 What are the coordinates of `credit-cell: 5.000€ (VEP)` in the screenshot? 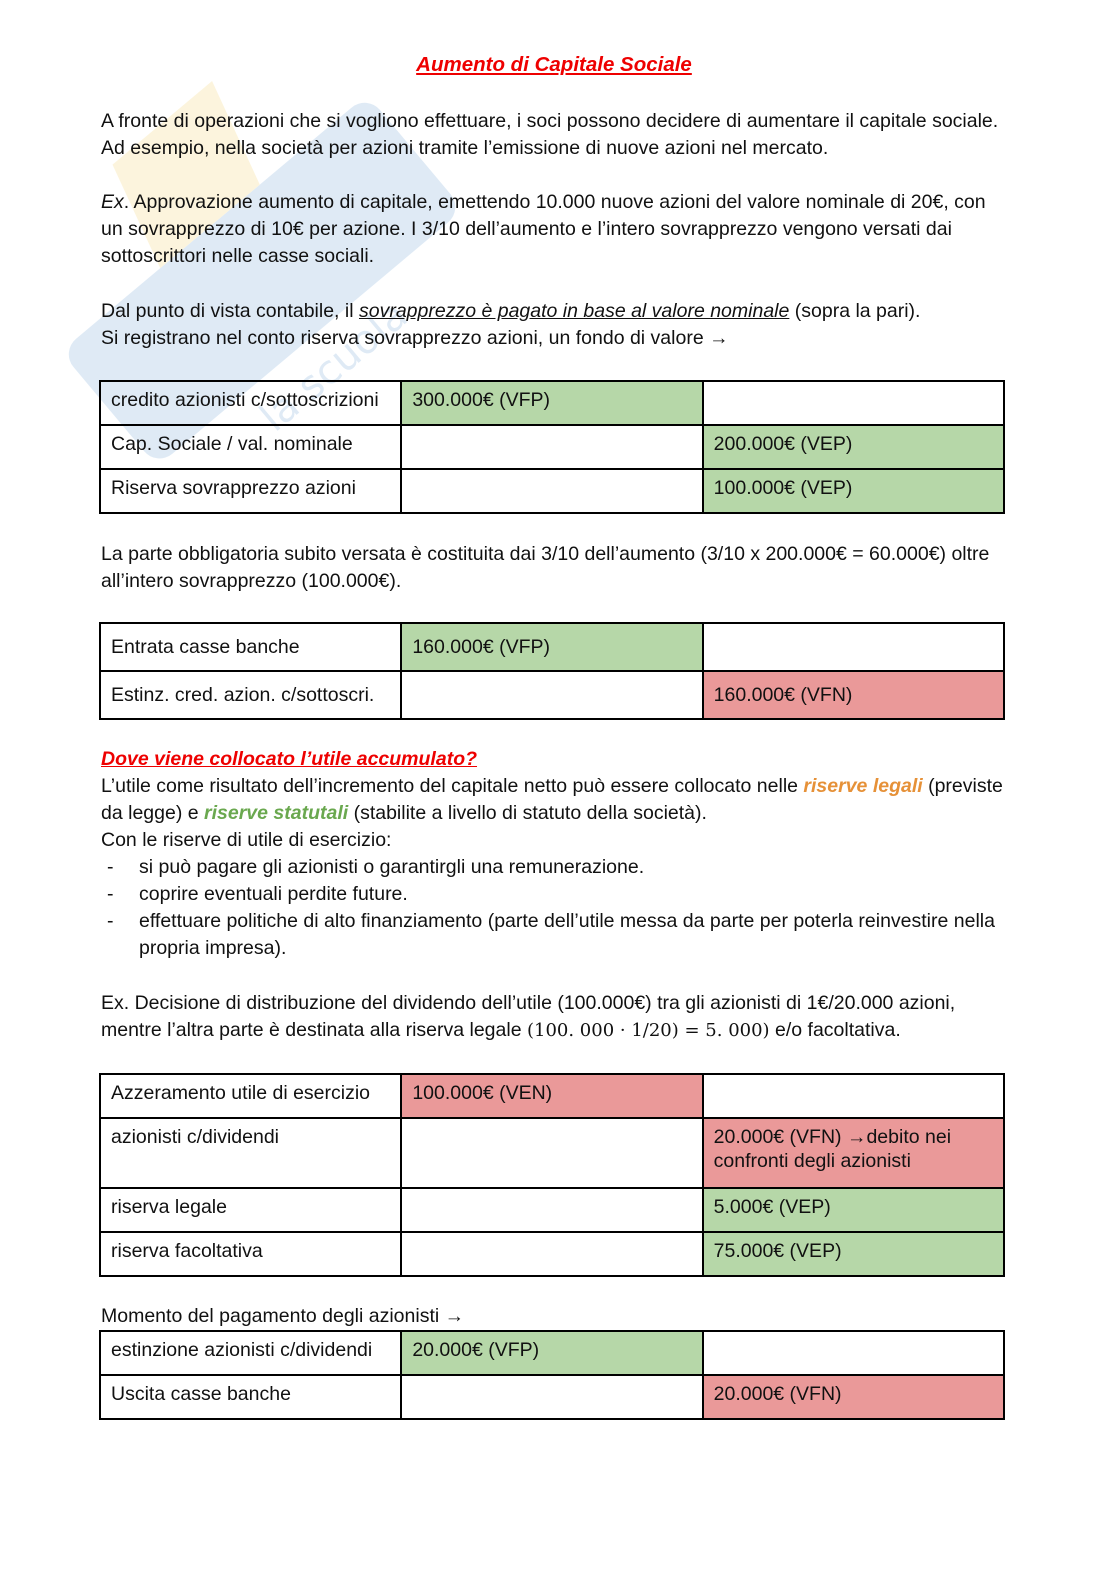 It's located at (853, 1210).